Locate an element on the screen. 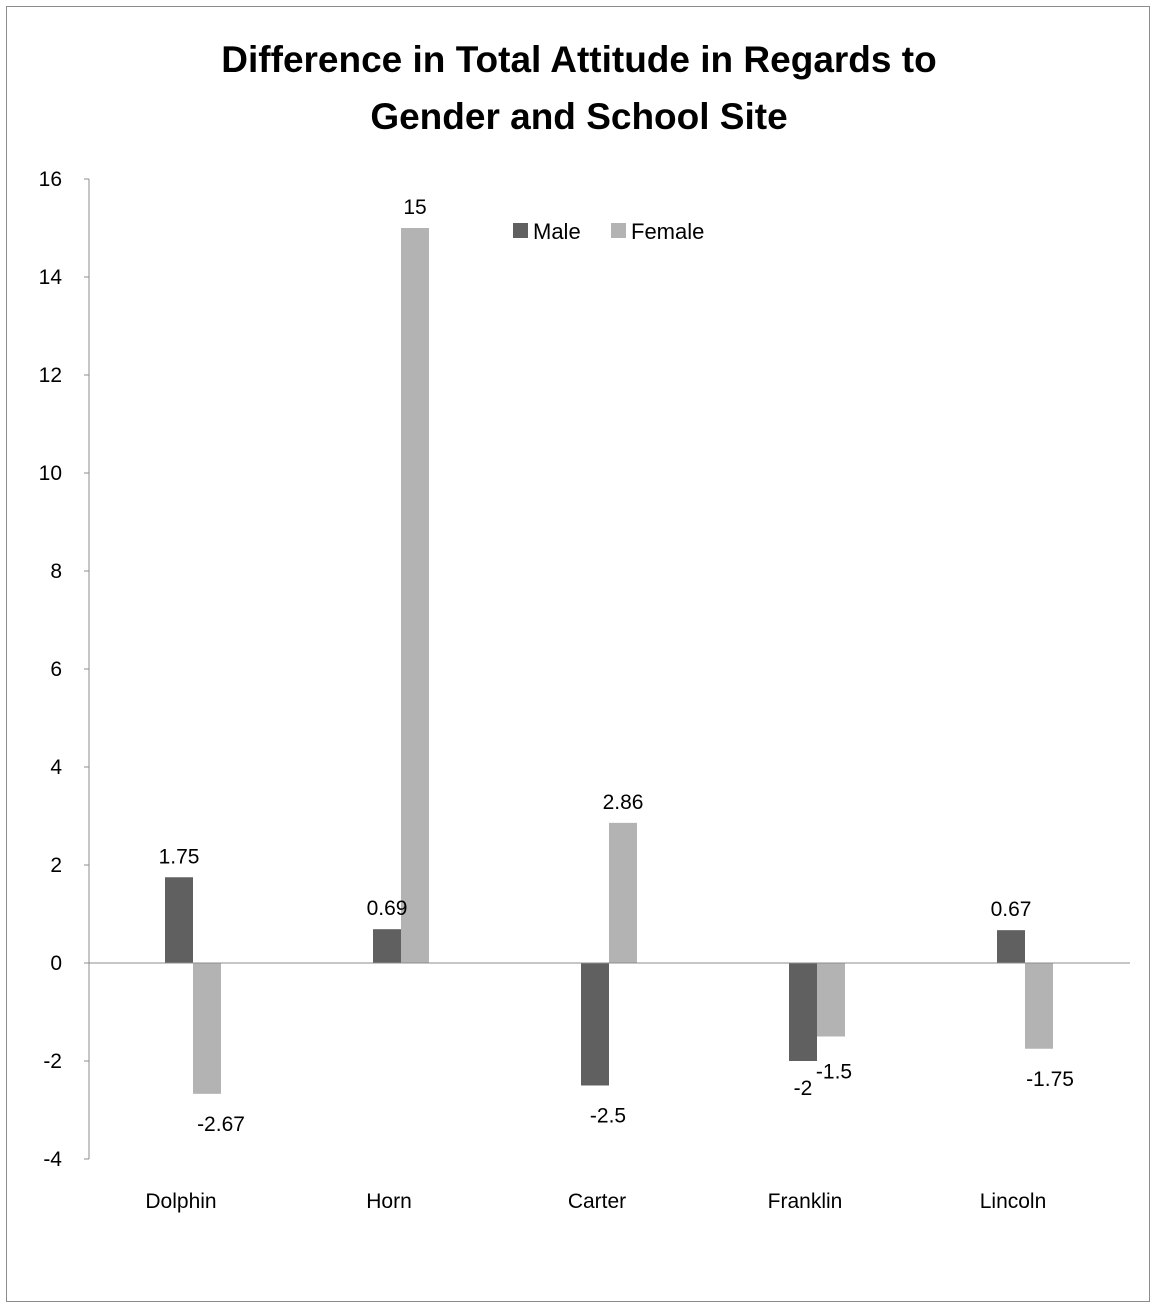 The image size is (1158, 1306). y-tick-label: 12 is located at coordinates (50, 375).